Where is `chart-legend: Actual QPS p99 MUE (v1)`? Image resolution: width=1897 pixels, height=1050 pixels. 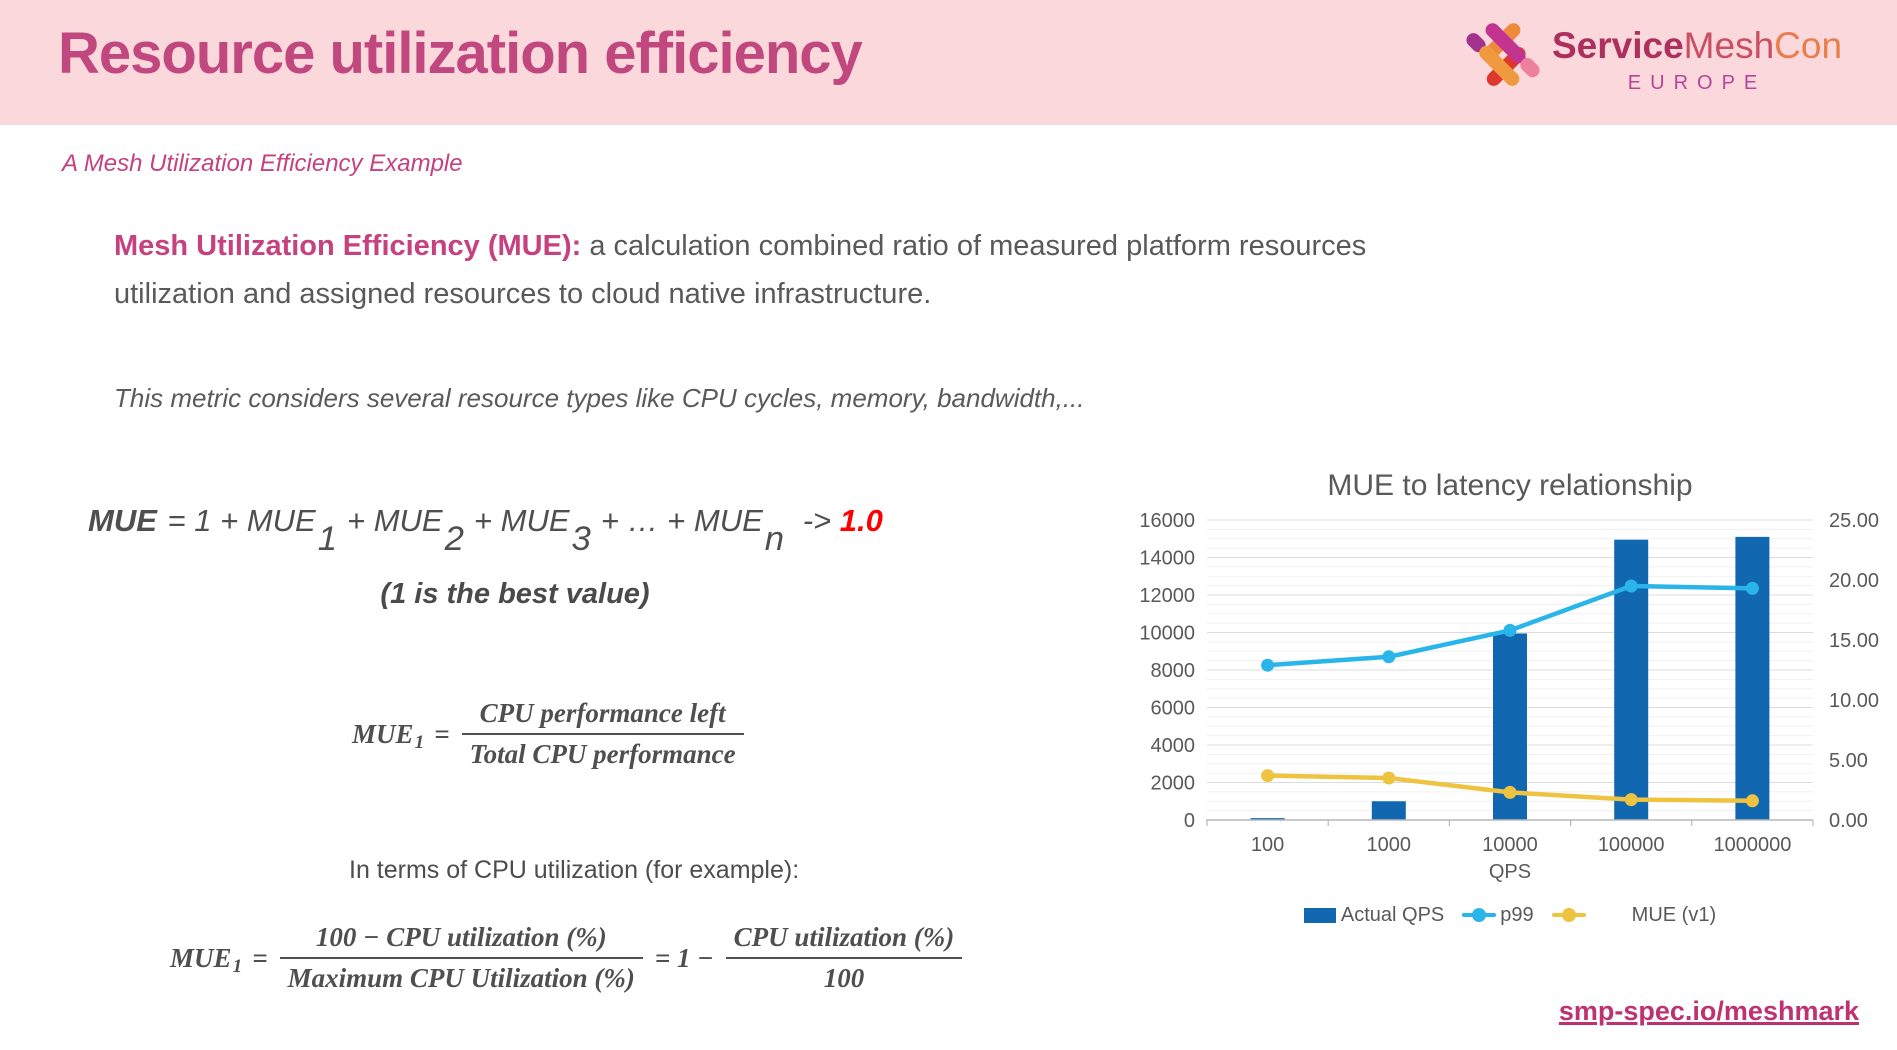
chart-legend: Actual QPS p99 MUE (v1) is located at coordinates (1510, 915).